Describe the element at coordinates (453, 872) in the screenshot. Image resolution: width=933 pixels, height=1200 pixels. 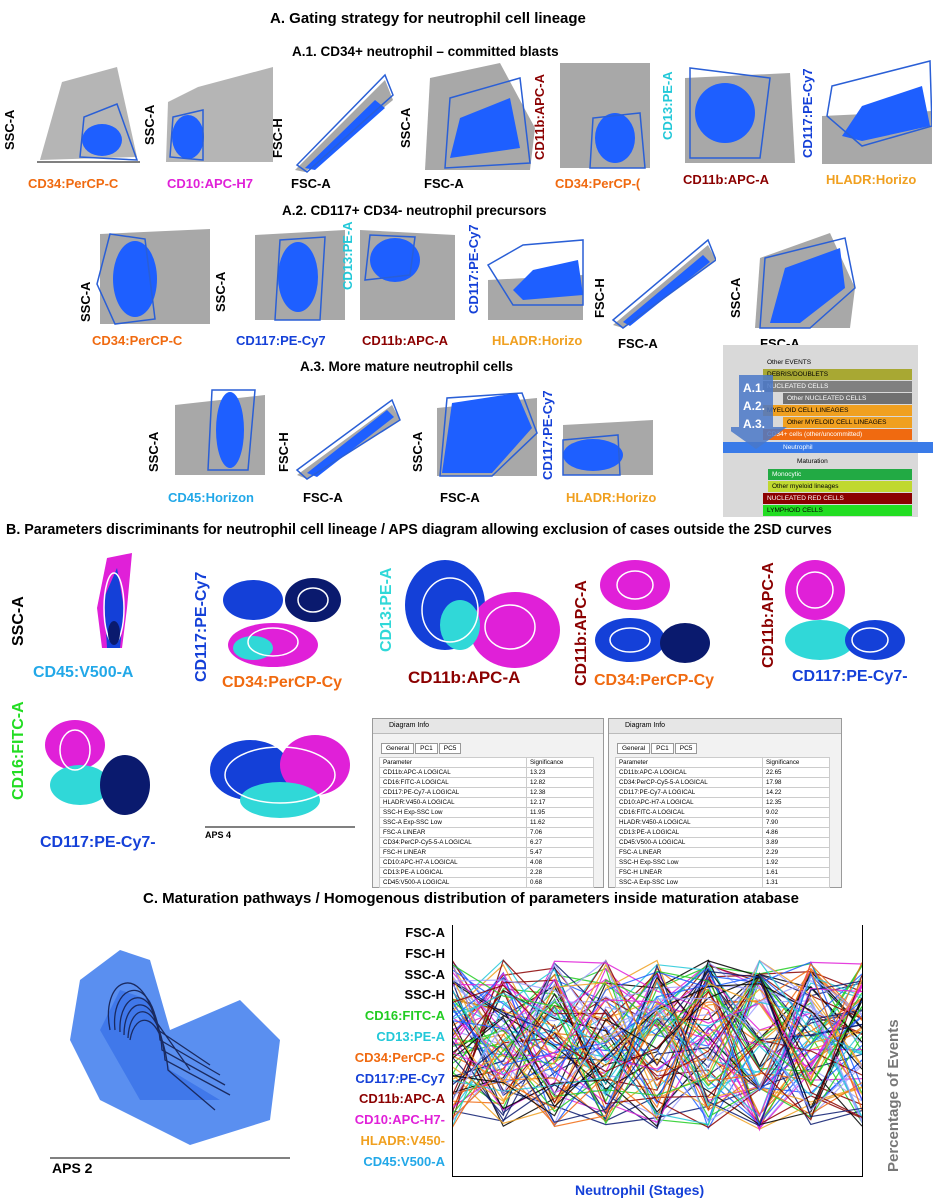
I see `parameter-cell: CD13:PE-A LOGICAL` at that location.